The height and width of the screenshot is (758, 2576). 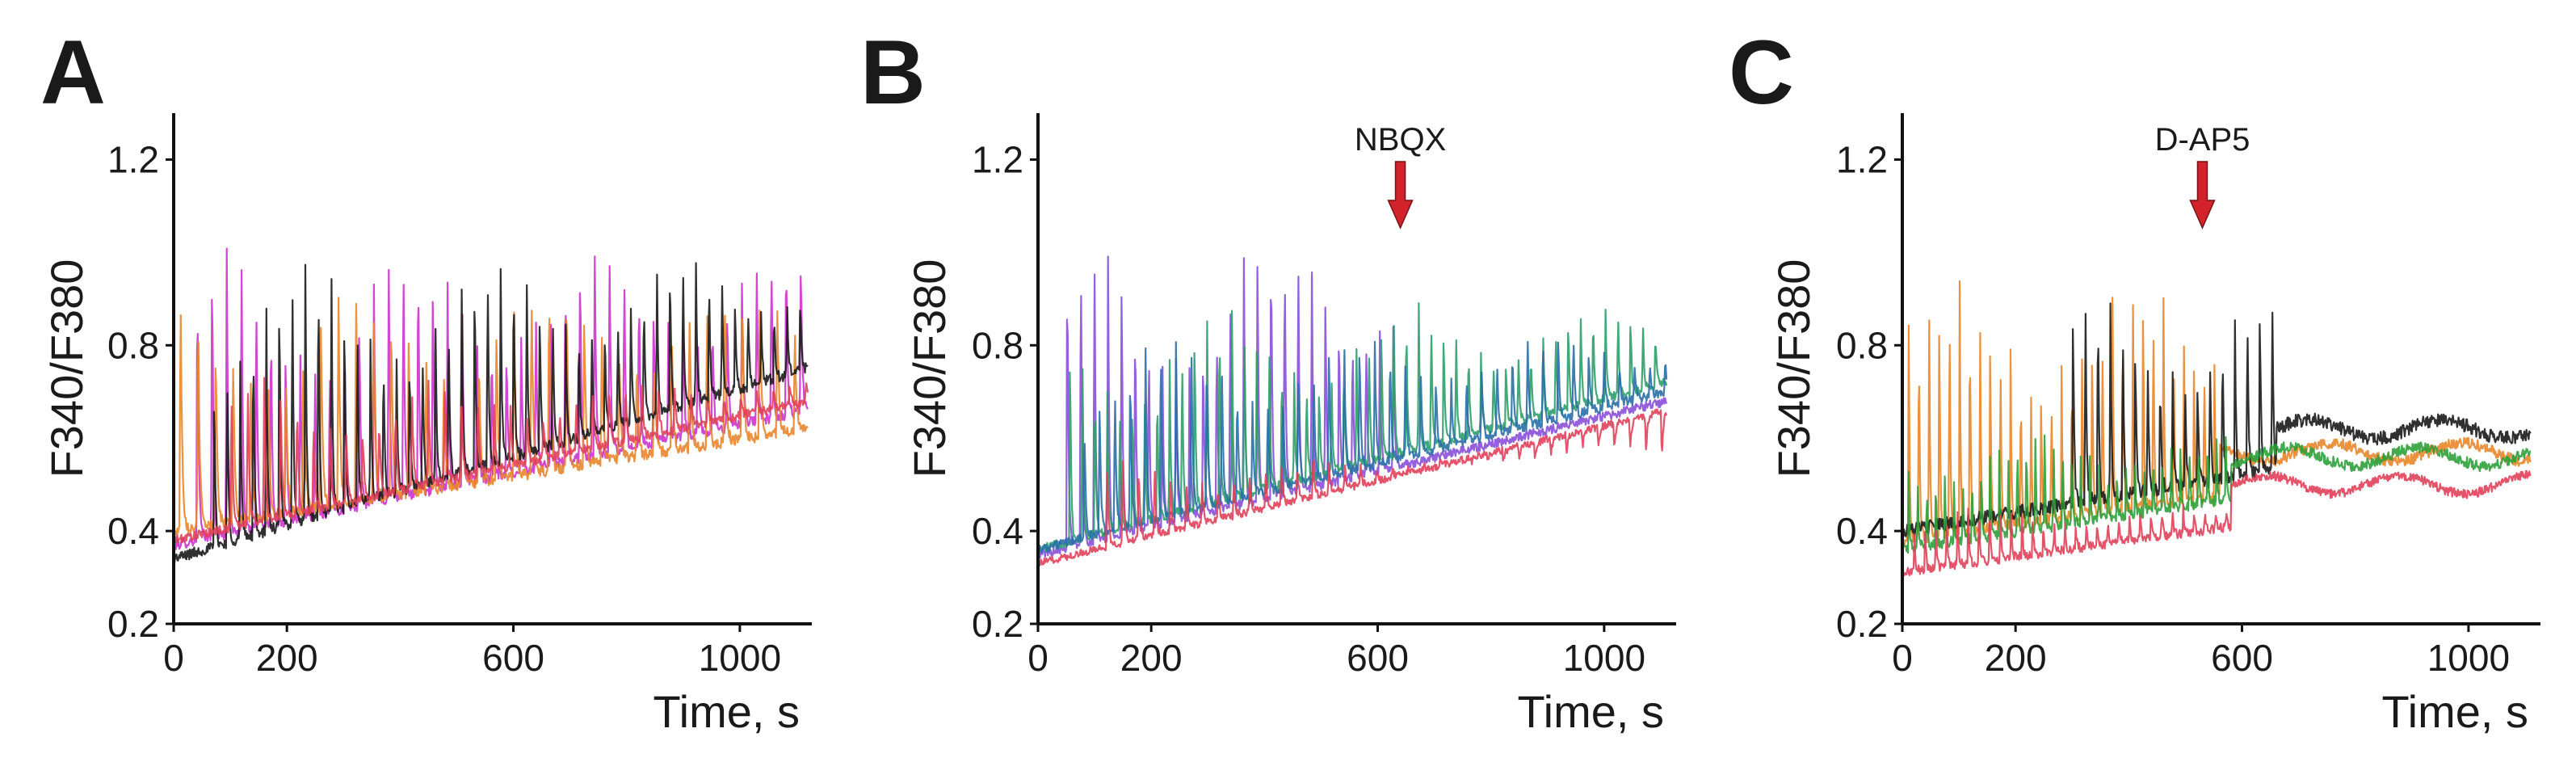 I want to click on panel-letter: B, so click(x=893, y=72).